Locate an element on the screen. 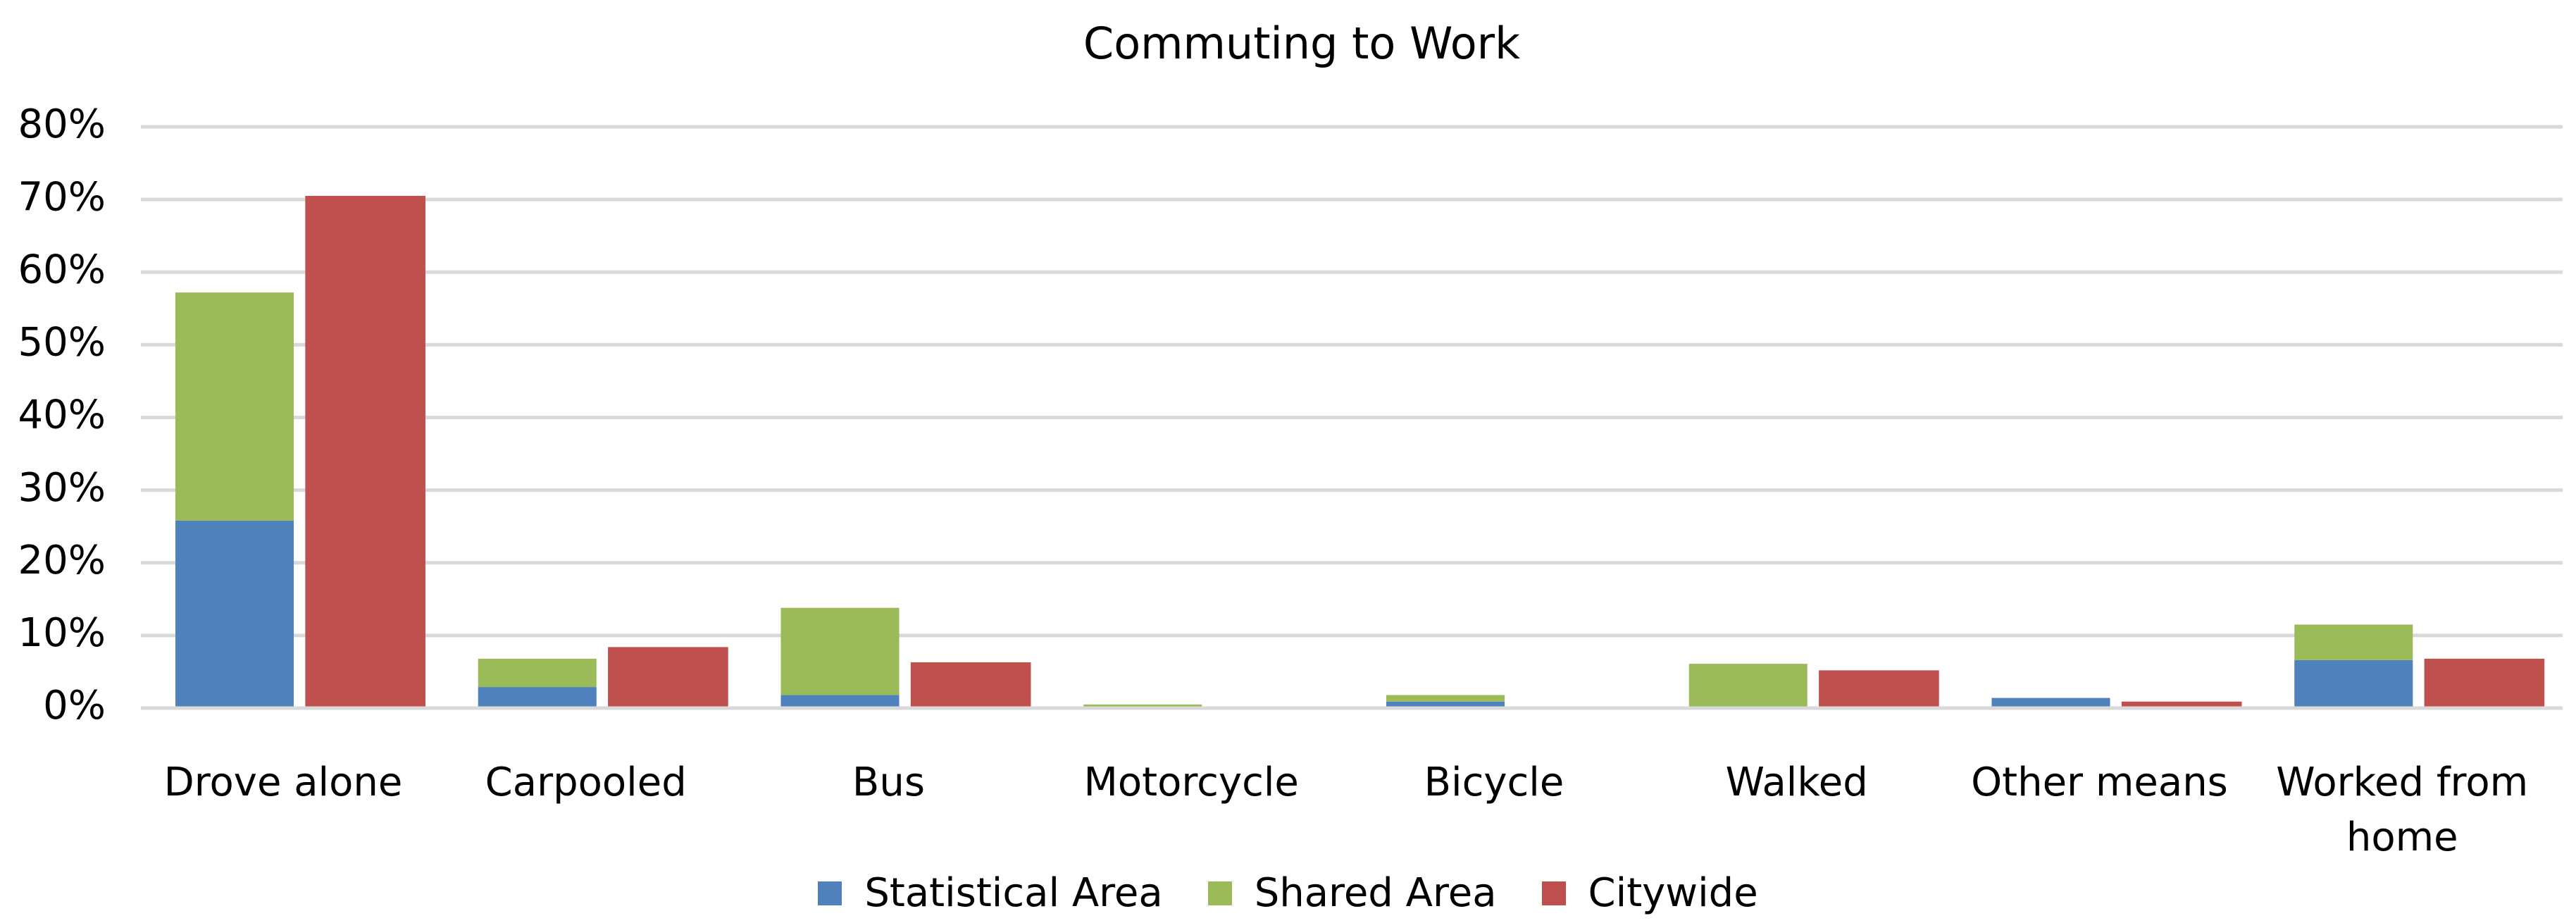  y-tick-label: 20% is located at coordinates (62, 561).